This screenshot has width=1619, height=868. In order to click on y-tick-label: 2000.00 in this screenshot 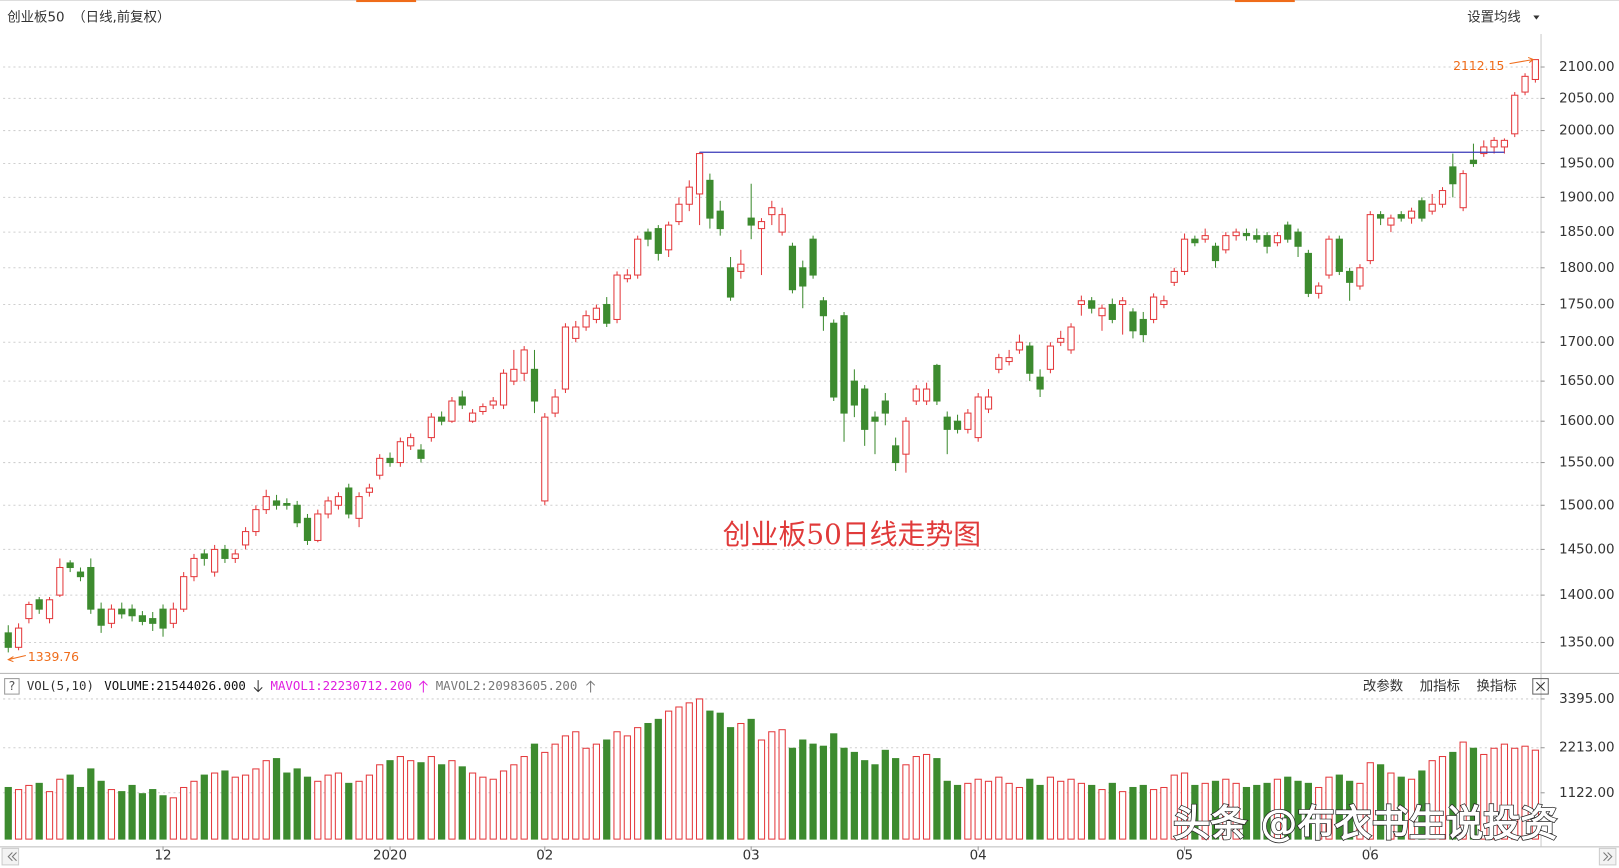, I will do `click(1586, 131)`.